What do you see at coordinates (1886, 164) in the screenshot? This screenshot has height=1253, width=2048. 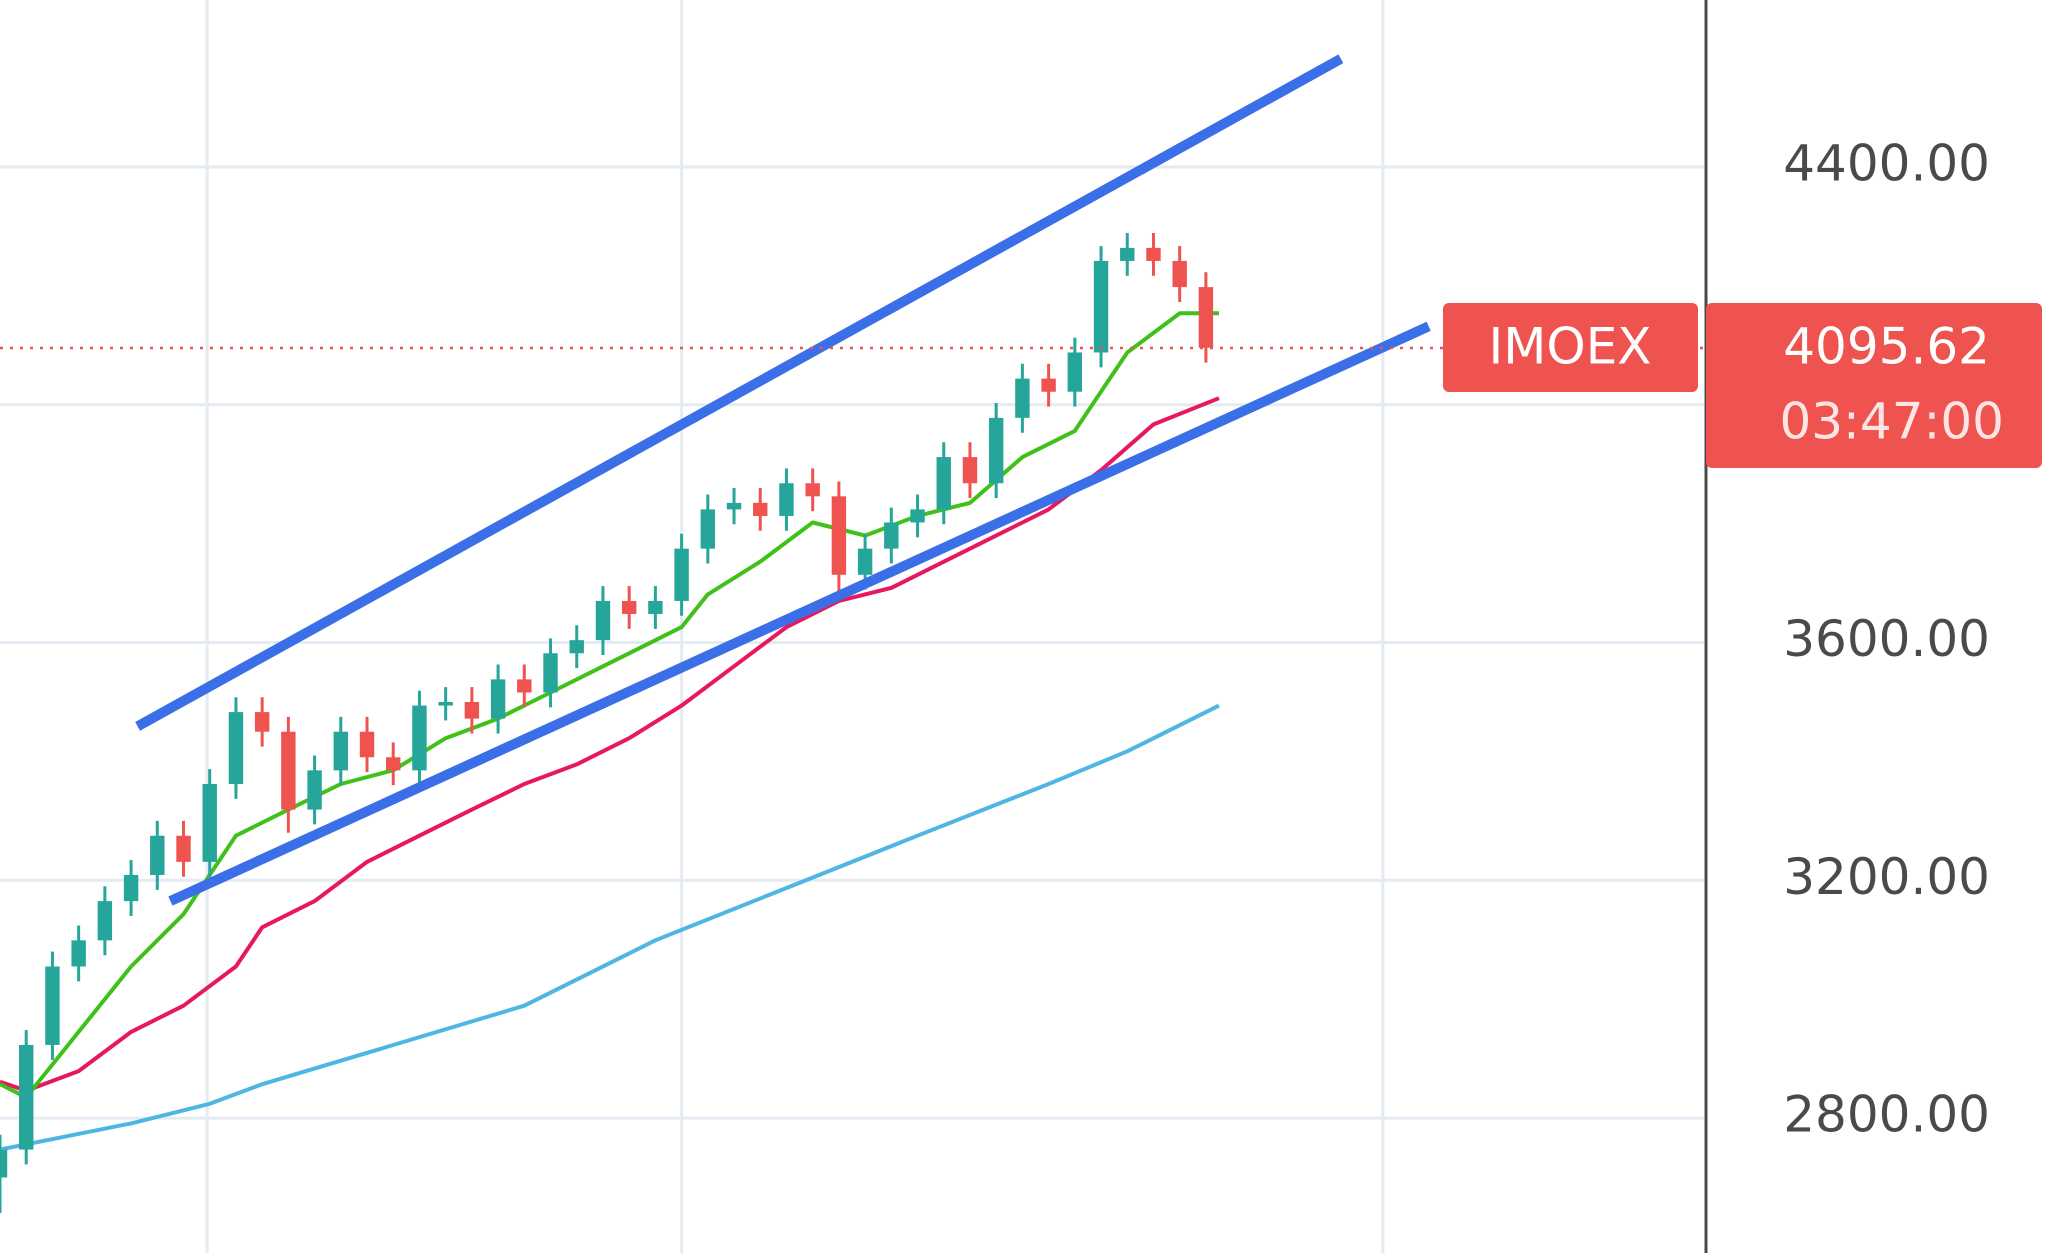 I see `y-tick-label: 4400.00` at bounding box center [1886, 164].